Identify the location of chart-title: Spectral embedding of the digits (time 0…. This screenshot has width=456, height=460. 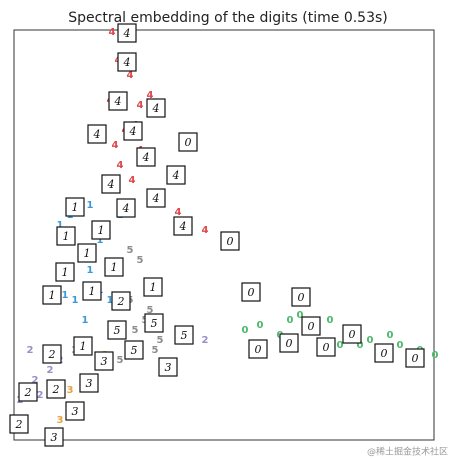
(228, 18).